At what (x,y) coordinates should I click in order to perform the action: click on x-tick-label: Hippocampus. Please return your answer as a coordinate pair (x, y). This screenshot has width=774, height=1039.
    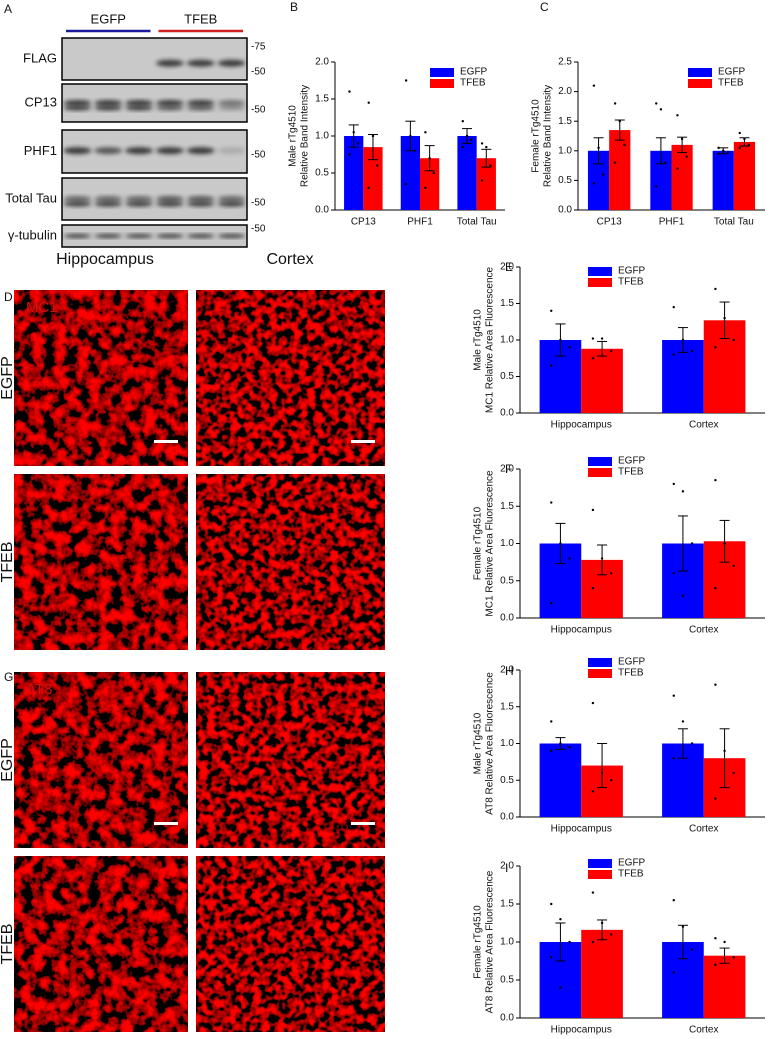
    Looking at the image, I should click on (581, 1030).